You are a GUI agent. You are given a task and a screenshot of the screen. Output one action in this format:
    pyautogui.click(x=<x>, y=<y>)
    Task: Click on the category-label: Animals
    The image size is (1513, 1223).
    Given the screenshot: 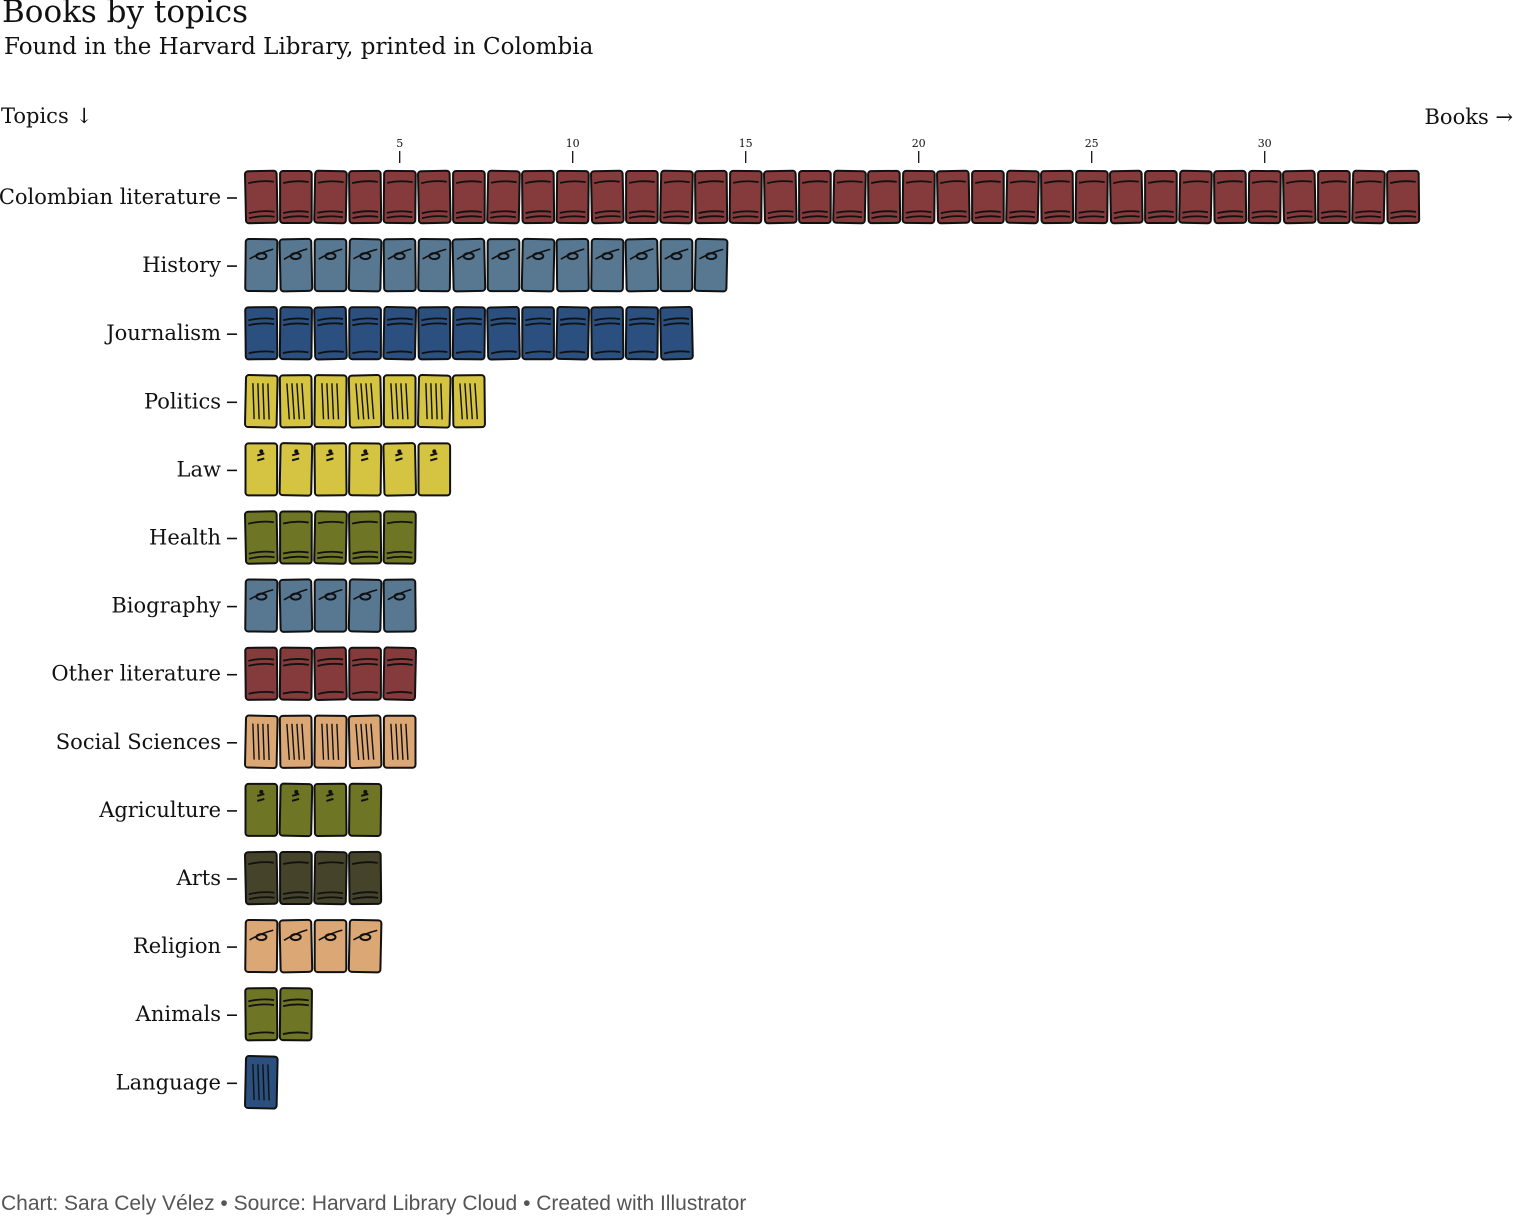 What is the action you would take?
    pyautogui.click(x=178, y=1014)
    